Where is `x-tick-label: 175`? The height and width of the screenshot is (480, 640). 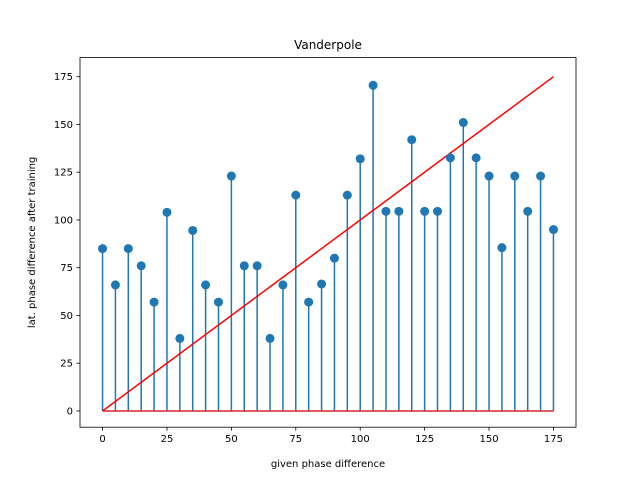
x-tick-label: 175 is located at coordinates (553, 439).